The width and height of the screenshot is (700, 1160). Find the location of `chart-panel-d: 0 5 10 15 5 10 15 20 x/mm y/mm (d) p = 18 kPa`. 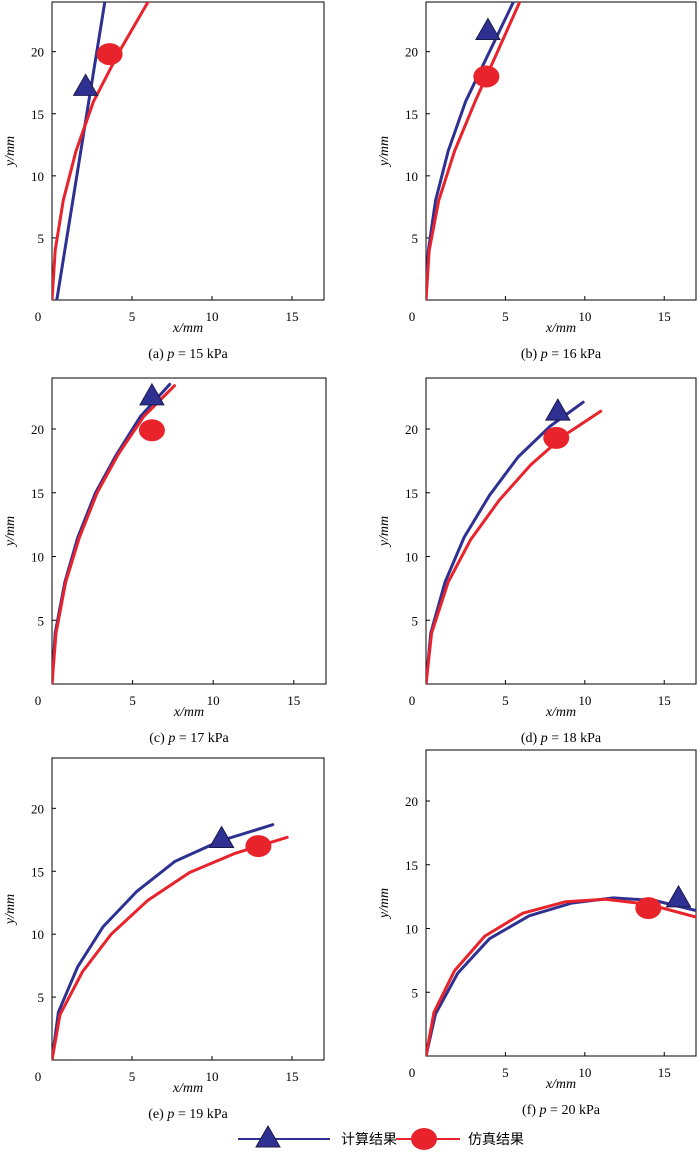

chart-panel-d: 0 5 10 15 5 10 15 20 x/mm y/mm (d) p = 18 kPa is located at coordinates (537, 561).